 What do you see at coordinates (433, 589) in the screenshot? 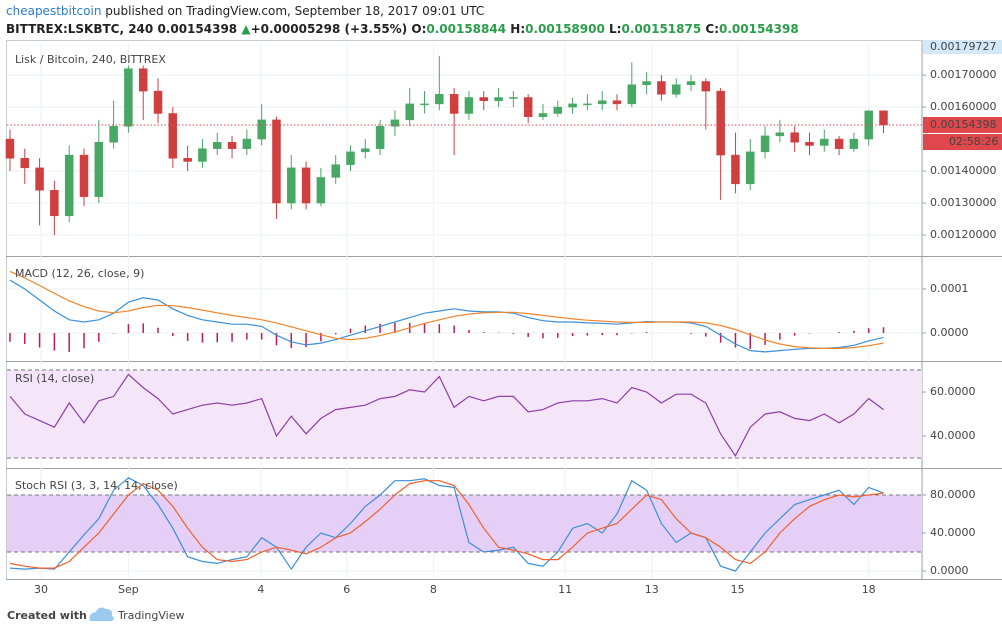
I see `x-tick-label: 8` at bounding box center [433, 589].